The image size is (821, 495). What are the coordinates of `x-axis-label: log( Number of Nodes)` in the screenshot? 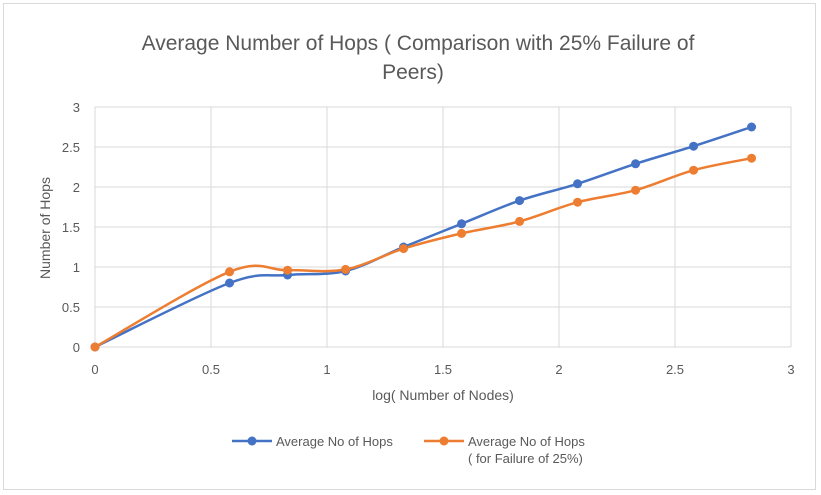 It's located at (443, 395).